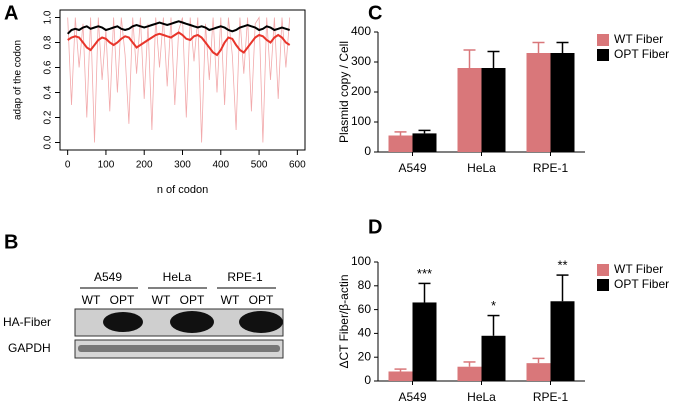  I want to click on y-tick-label: 20, so click(365, 356).